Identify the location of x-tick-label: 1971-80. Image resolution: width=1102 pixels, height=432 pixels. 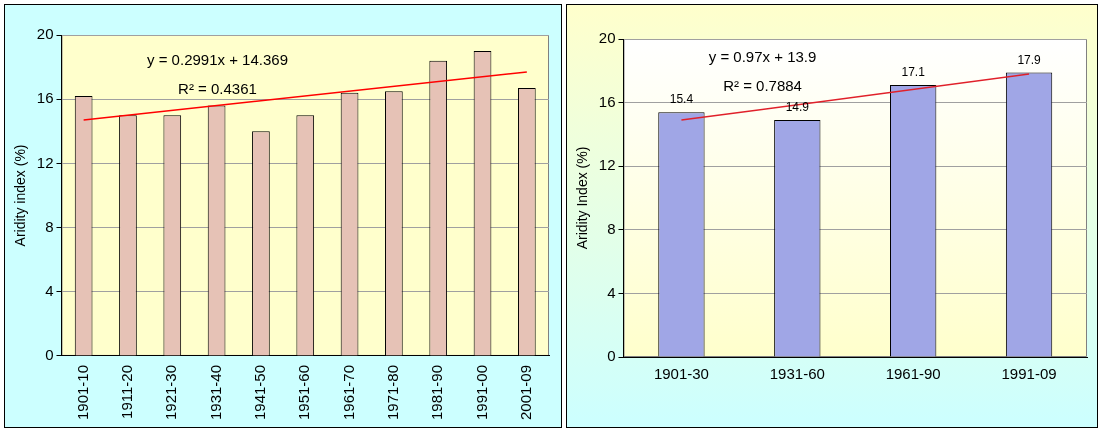
(393, 392).